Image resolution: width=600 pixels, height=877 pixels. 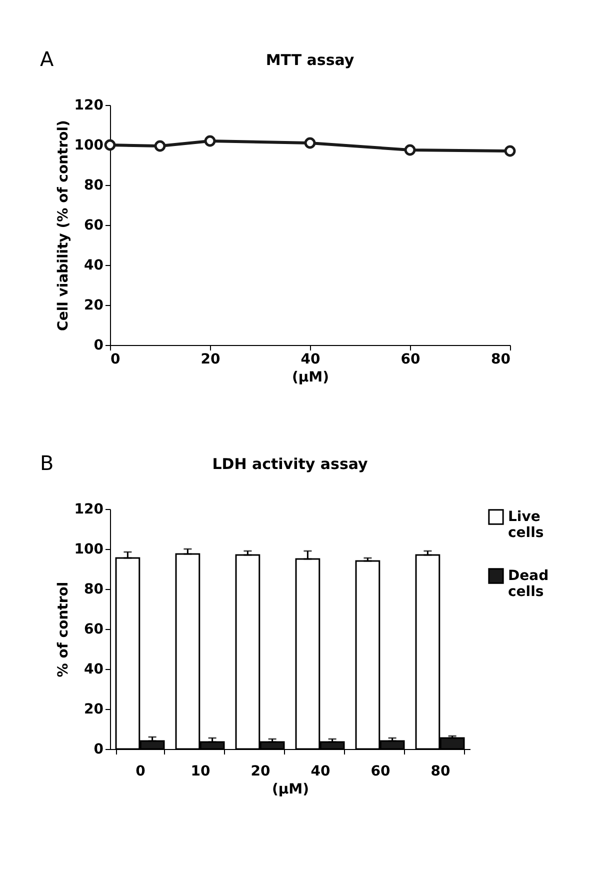 I want to click on legend-label: Dead cells, so click(x=528, y=584).